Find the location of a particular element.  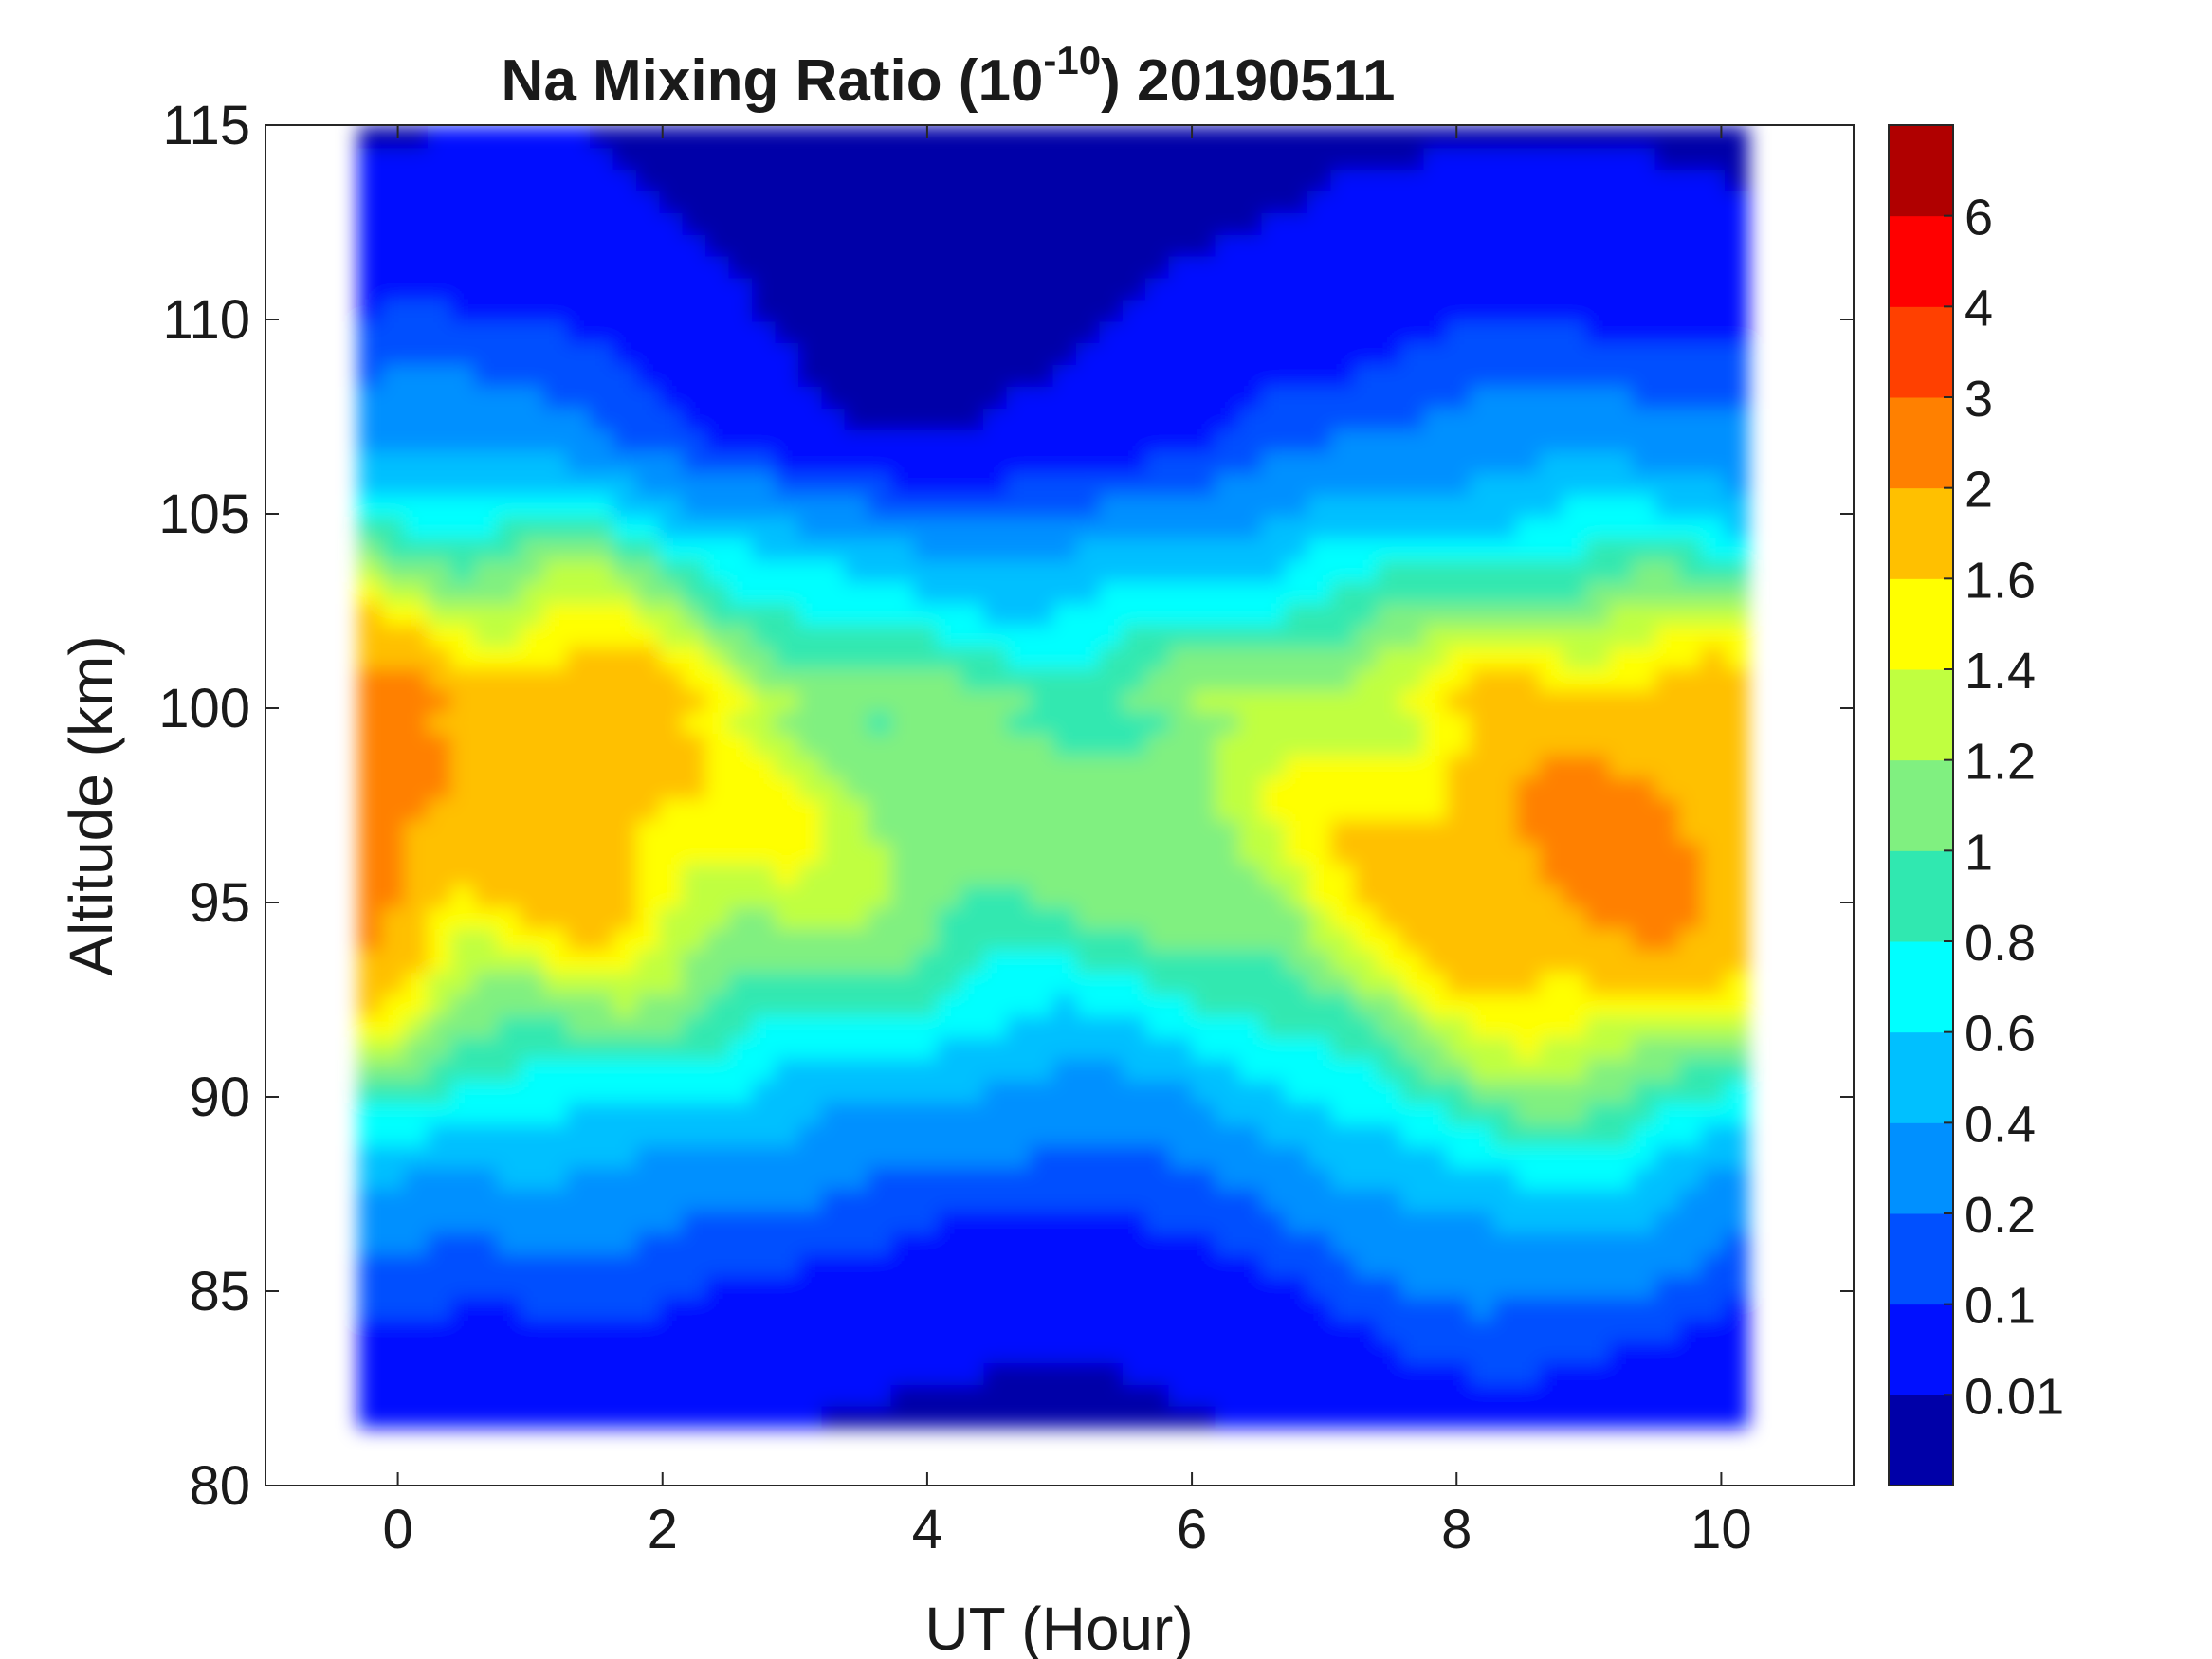

colorbar-segment is located at coordinates (1921, 352).